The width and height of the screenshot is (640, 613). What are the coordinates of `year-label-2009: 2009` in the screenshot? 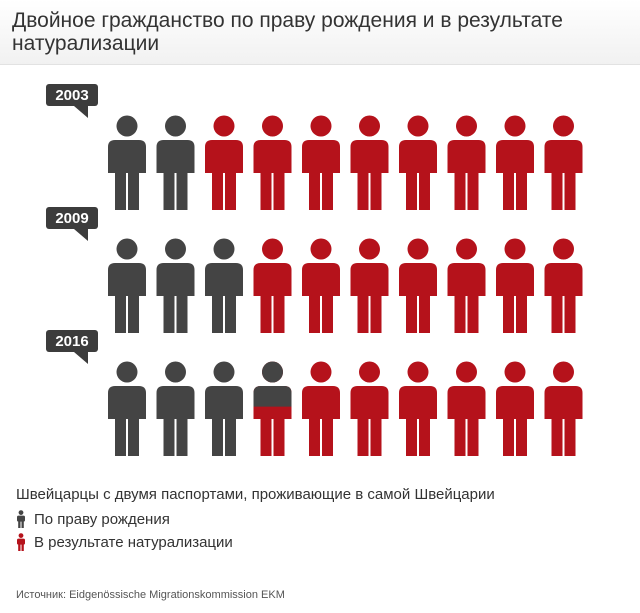 It's located at (72, 224).